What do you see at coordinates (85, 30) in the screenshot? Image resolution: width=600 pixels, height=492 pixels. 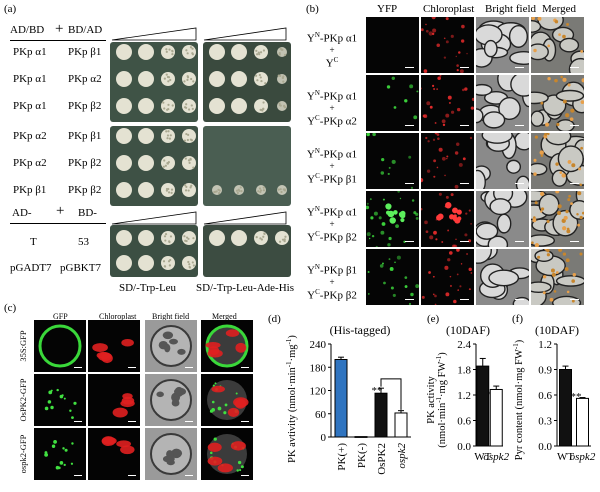 I see `header-bd-ad: BD/AD` at bounding box center [85, 30].